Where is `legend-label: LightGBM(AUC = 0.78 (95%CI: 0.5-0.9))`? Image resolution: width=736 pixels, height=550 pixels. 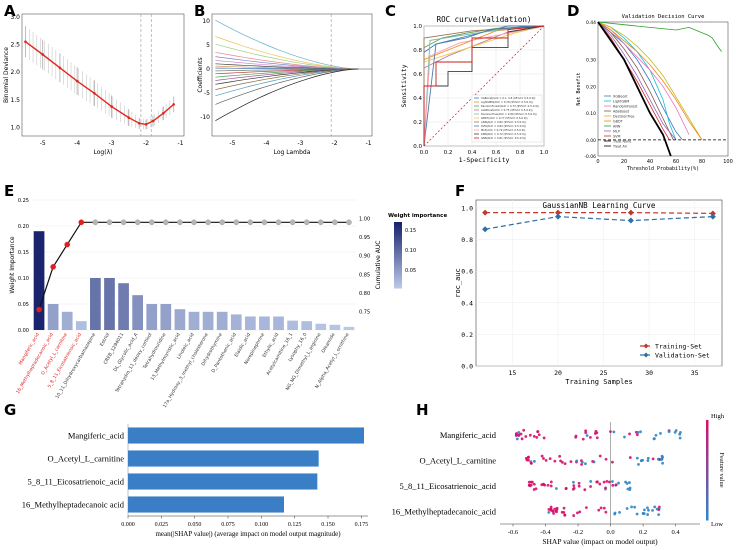
legend-label: LightGBM(AUC = 0.78 (95%CI: 0.5-0.9)) is located at coordinates (507, 102).